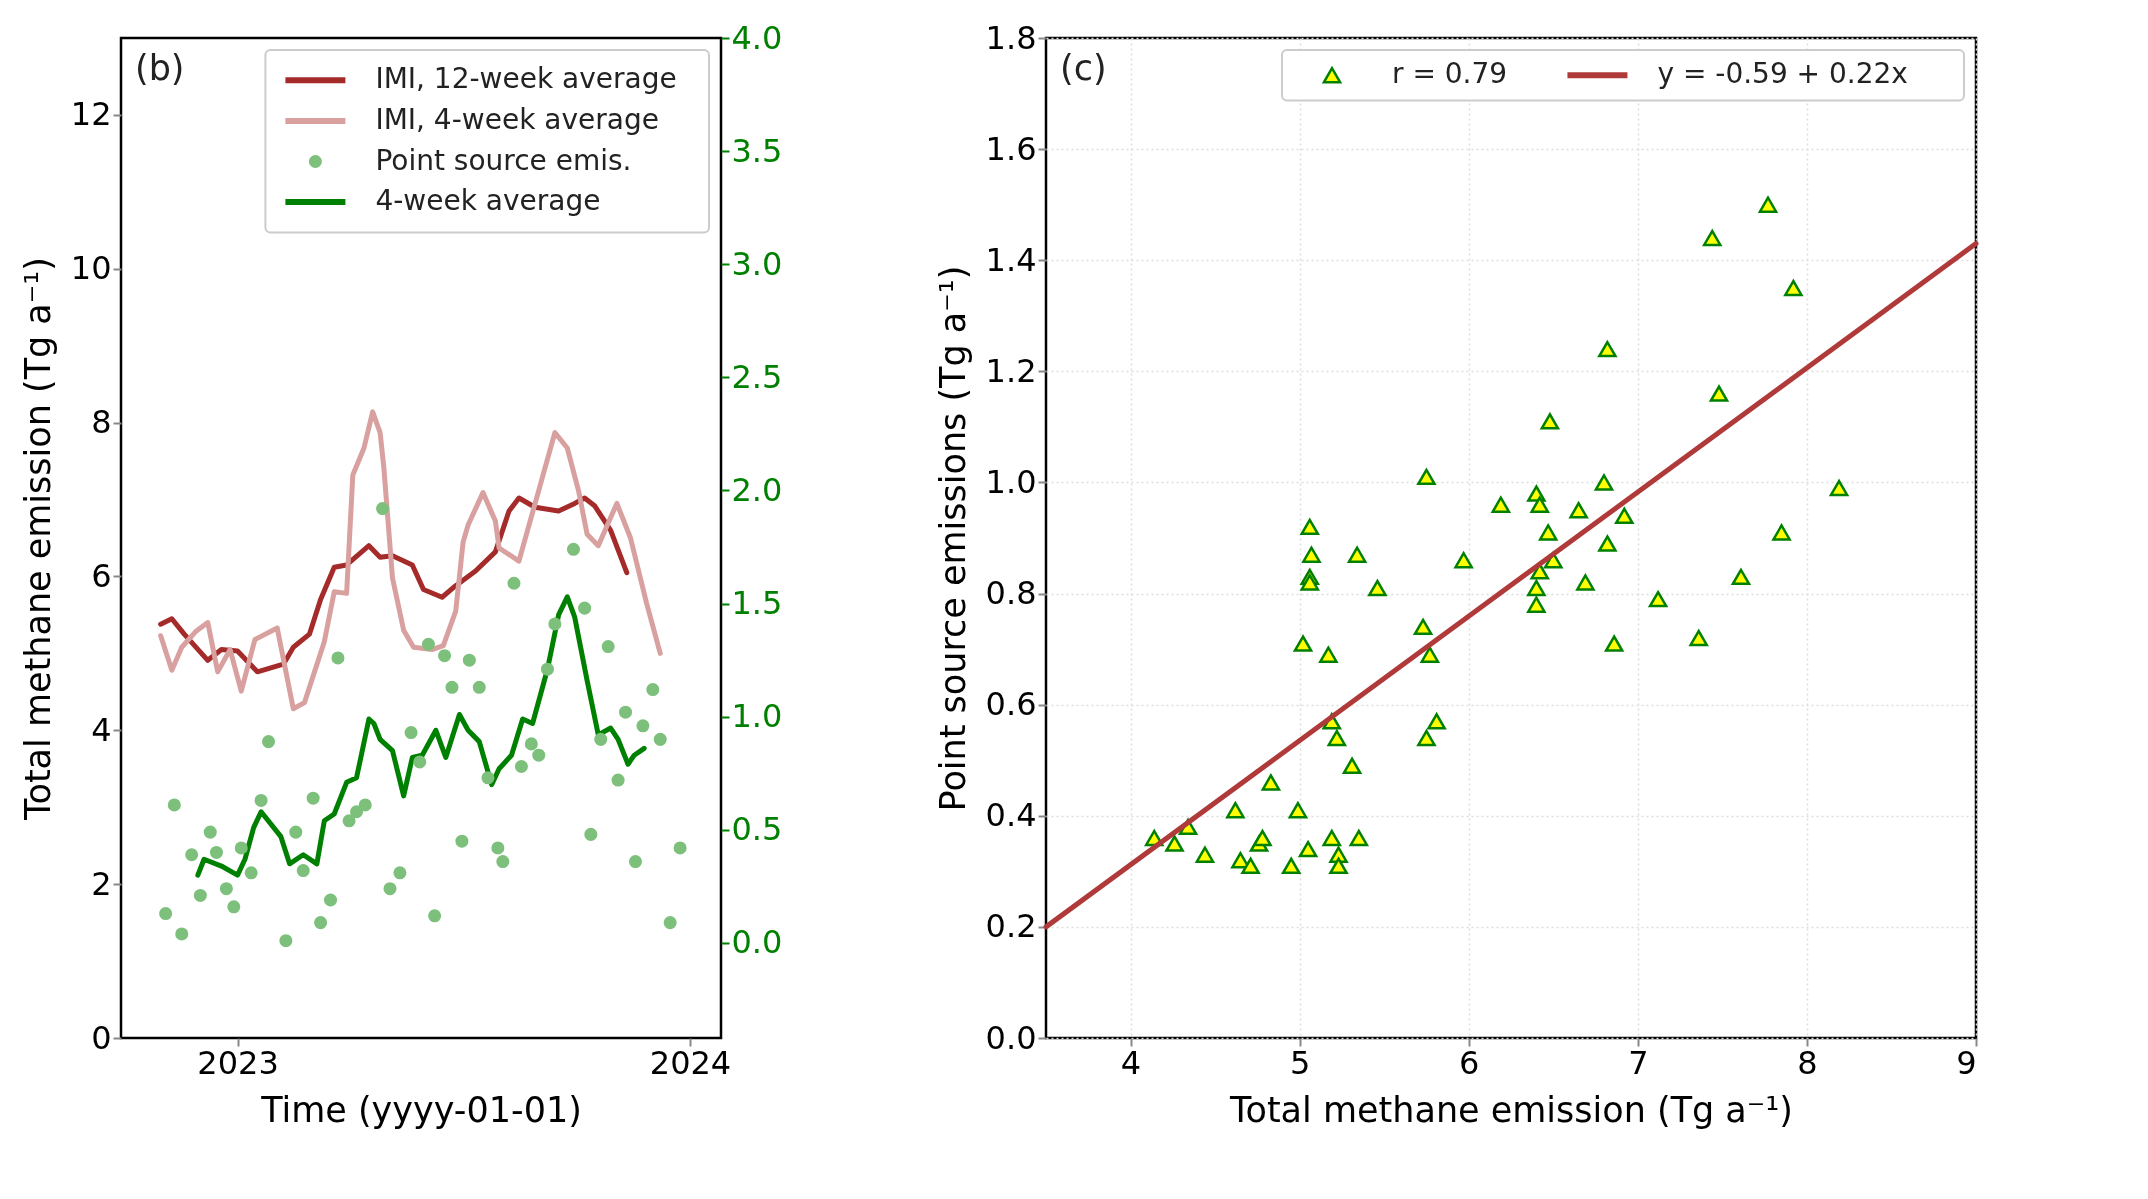 This screenshot has width=2148, height=1199. What do you see at coordinates (1638, 1062) in the screenshot?
I see `x-tick-label: 7` at bounding box center [1638, 1062].